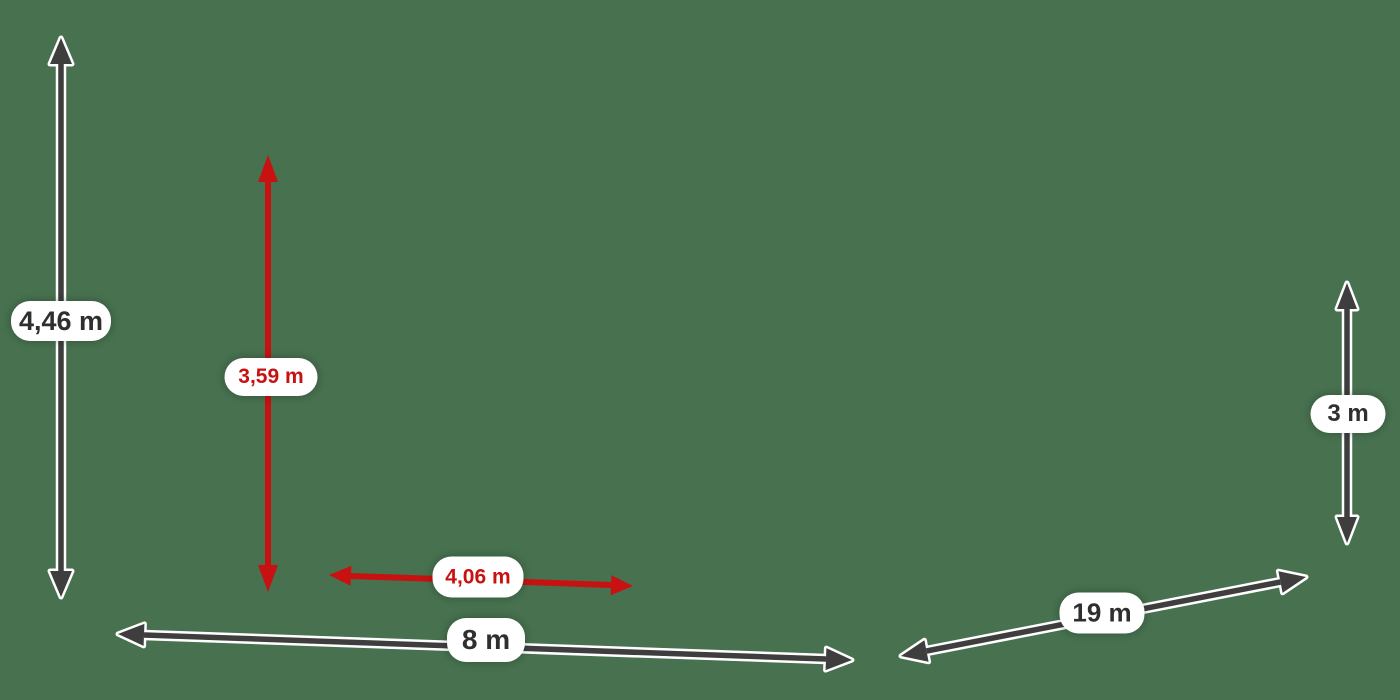  Describe the element at coordinates (271, 377) in the screenshot. I see `measurement-label-red-height: 3,59 m` at that location.